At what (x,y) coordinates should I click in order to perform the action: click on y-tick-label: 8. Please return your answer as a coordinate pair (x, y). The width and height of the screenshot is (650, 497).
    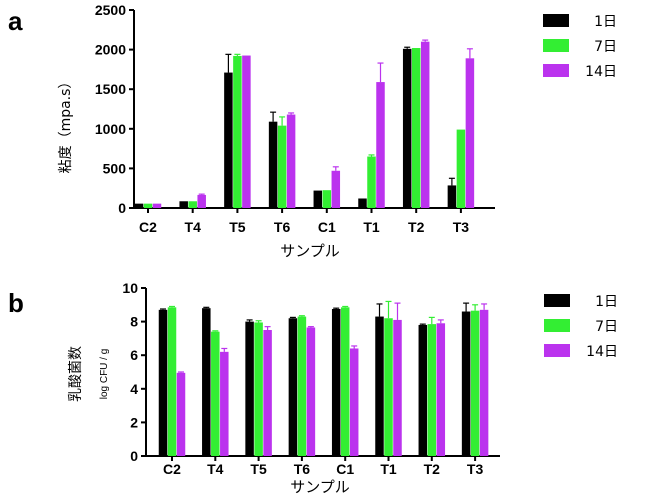
    Looking at the image, I should click on (134, 322).